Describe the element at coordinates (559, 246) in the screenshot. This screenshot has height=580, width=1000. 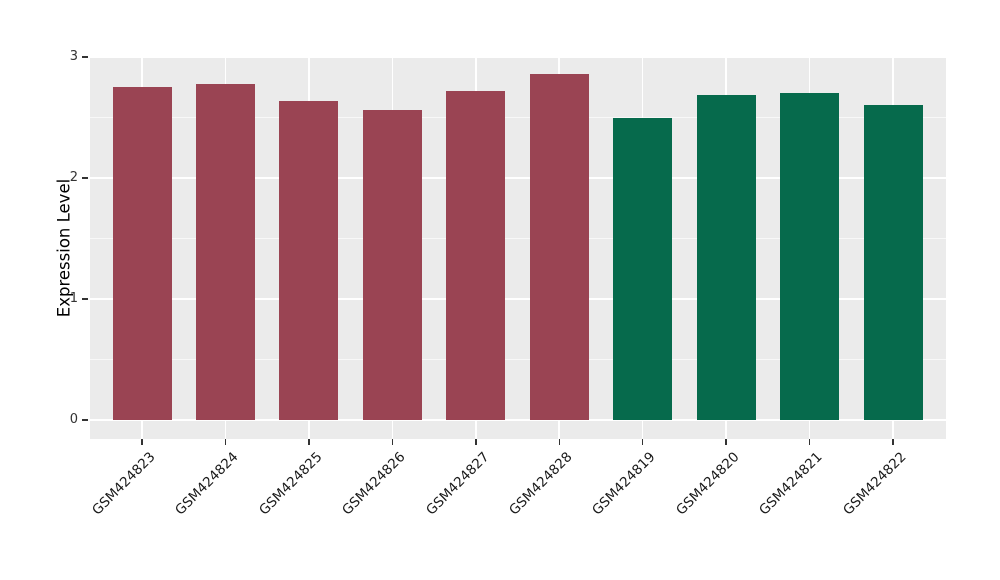
I see `bar-GSM424828` at that location.